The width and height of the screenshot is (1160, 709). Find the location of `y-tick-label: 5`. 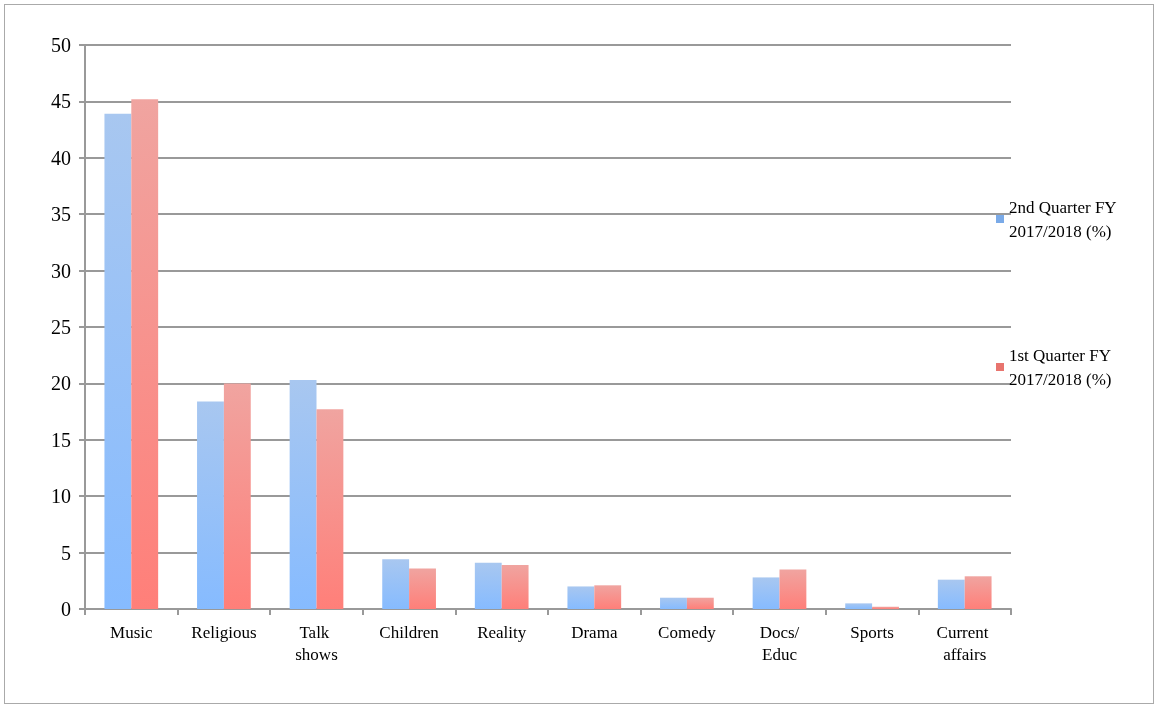

y-tick-label: 5 is located at coordinates (66, 552).